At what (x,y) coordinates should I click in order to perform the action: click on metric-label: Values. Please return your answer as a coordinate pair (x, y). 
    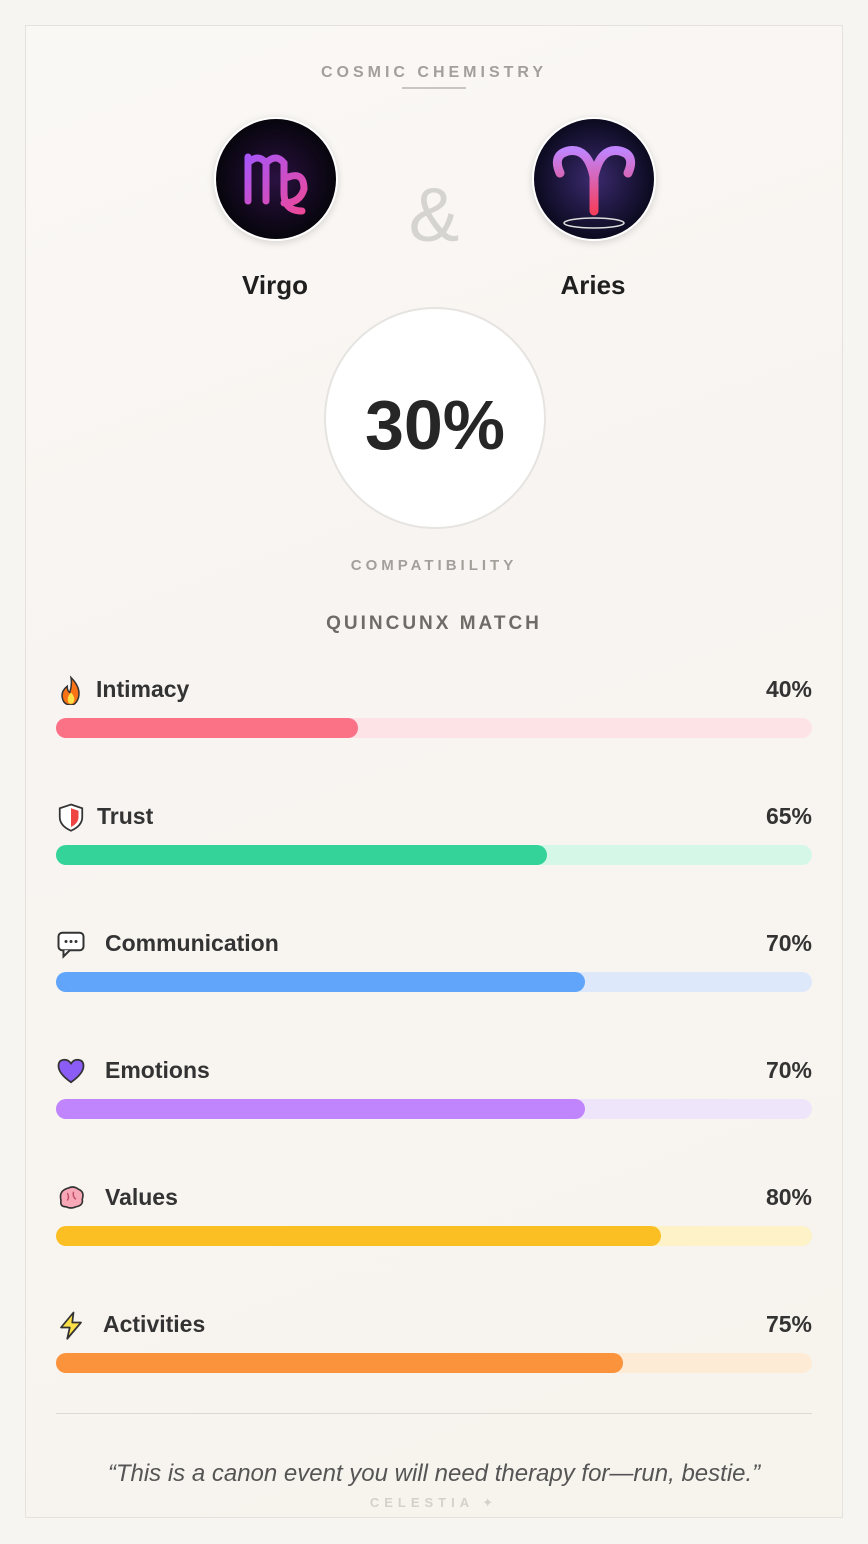
    Looking at the image, I should click on (141, 1197).